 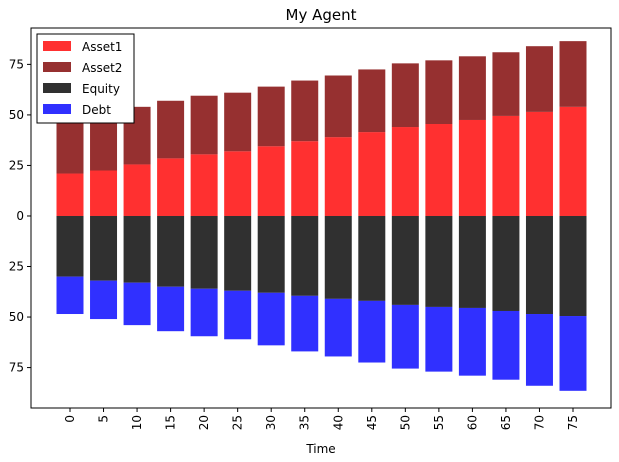 What do you see at coordinates (57, 88) in the screenshot?
I see `legend-swatch-equity` at bounding box center [57, 88].